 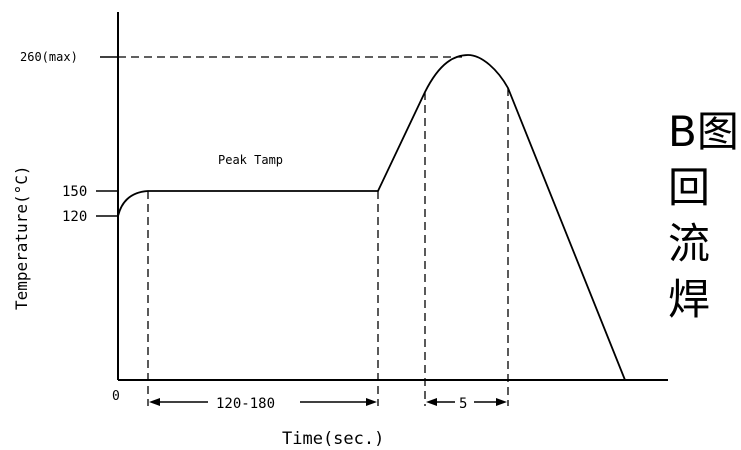 I want to click on y-axis-title: Temperature(°C), so click(x=21, y=238).